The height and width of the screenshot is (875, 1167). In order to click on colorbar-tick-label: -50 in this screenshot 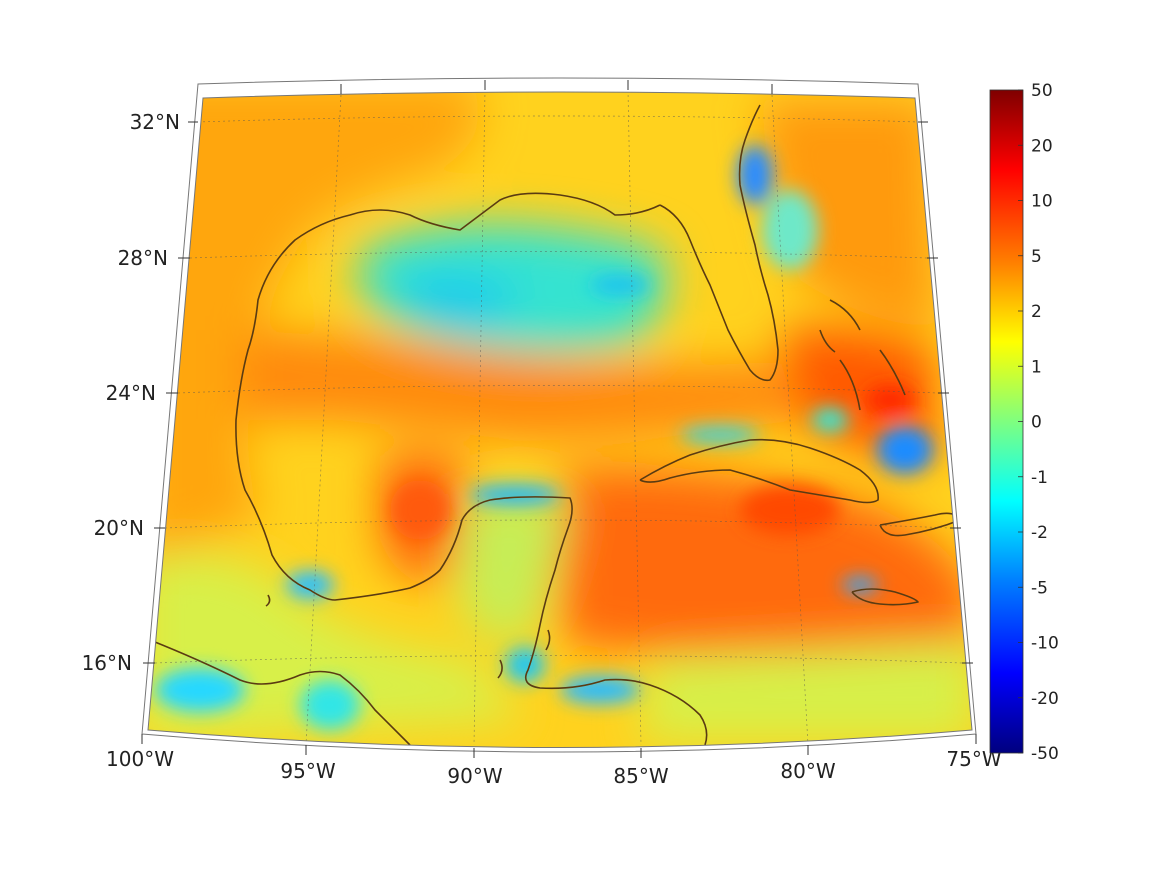, I will do `click(1045, 754)`.